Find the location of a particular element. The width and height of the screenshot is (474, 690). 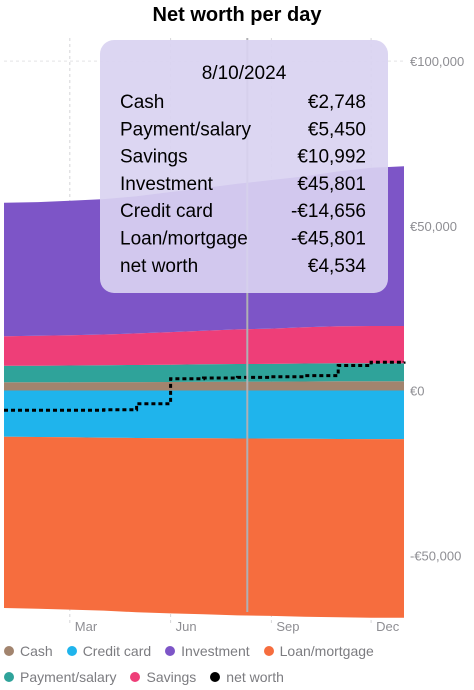

x-tick-label: Mar is located at coordinates (86, 626).